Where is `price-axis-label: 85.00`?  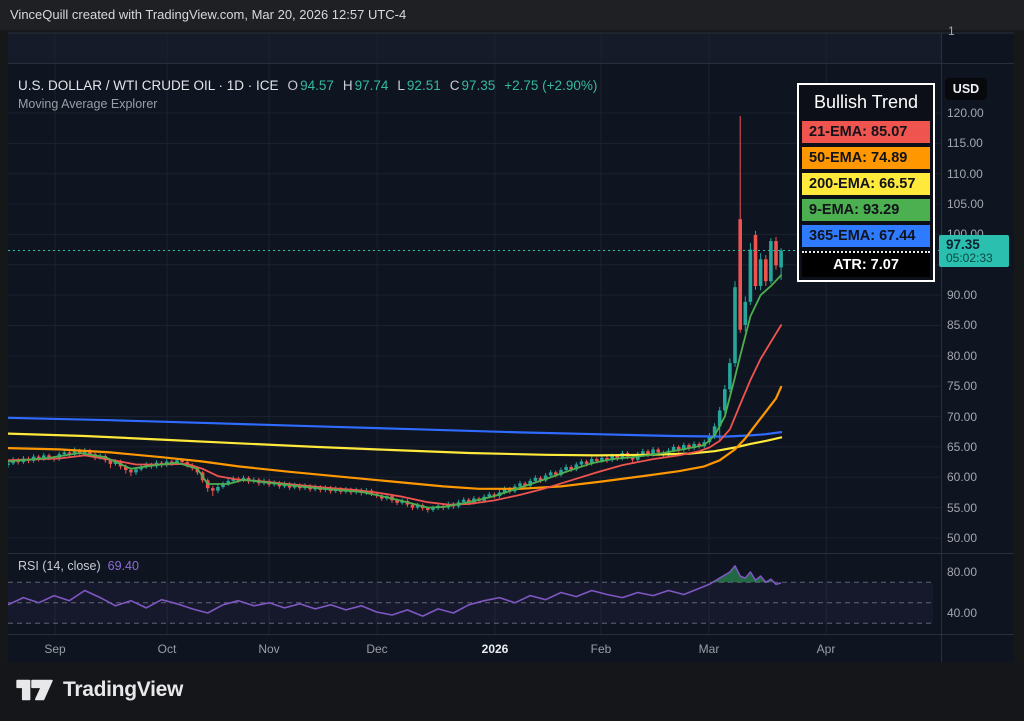
price-axis-label: 85.00 is located at coordinates (962, 325).